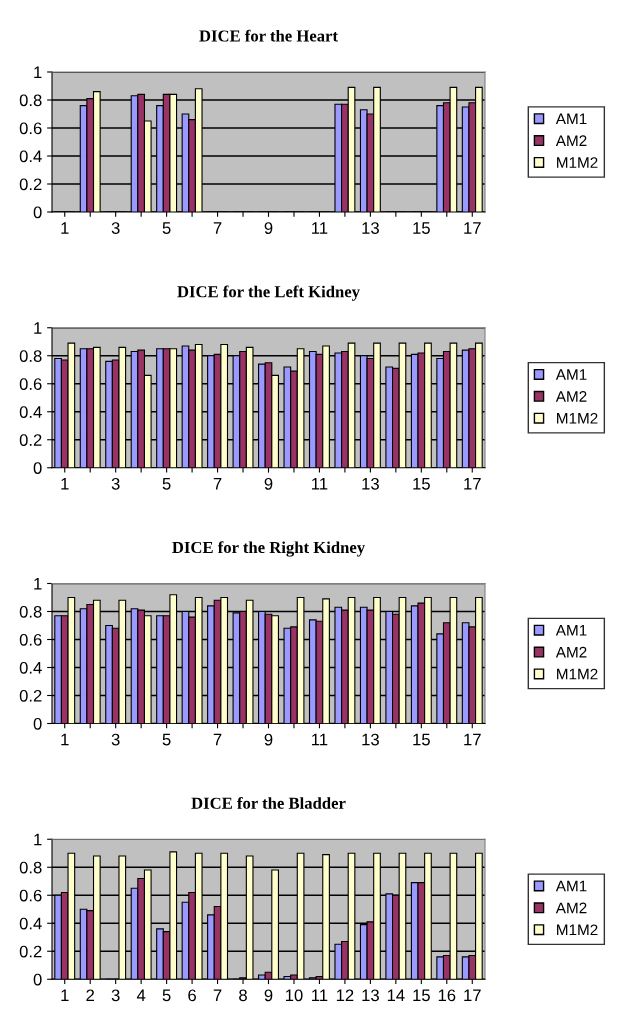 This screenshot has height=1023, width=643. What do you see at coordinates (447, 995) in the screenshot?
I see `x-tick-label: 16` at bounding box center [447, 995].